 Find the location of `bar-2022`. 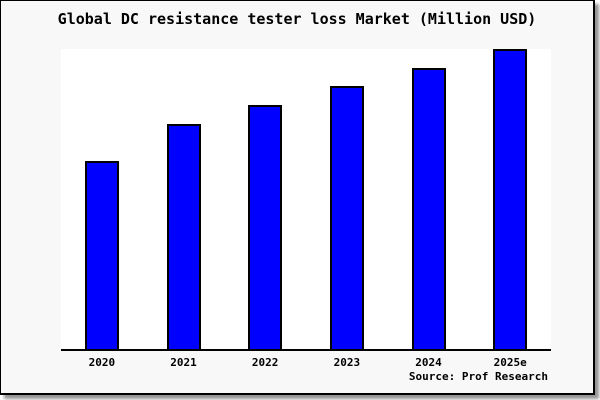

bar-2022 is located at coordinates (265, 227).